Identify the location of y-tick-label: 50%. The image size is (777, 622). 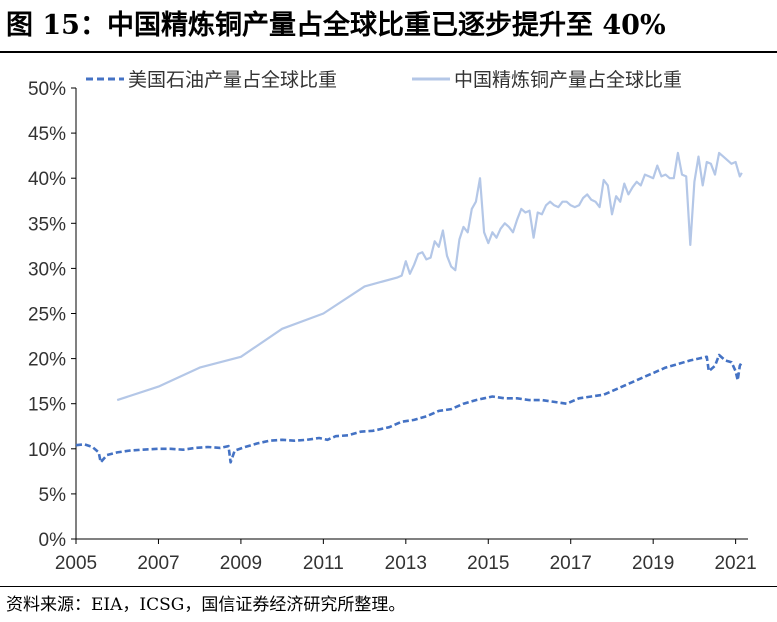
(47, 89).